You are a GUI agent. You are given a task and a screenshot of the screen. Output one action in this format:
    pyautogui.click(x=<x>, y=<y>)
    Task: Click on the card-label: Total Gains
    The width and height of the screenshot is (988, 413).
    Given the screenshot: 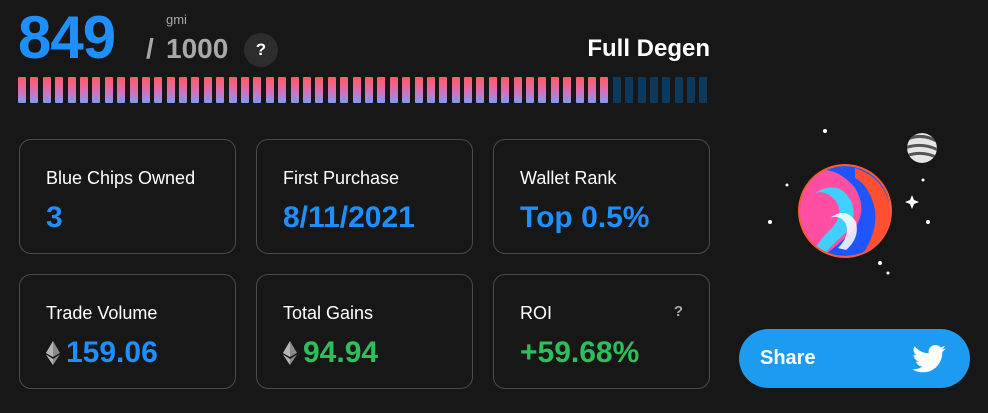 What is the action you would take?
    pyautogui.click(x=328, y=313)
    